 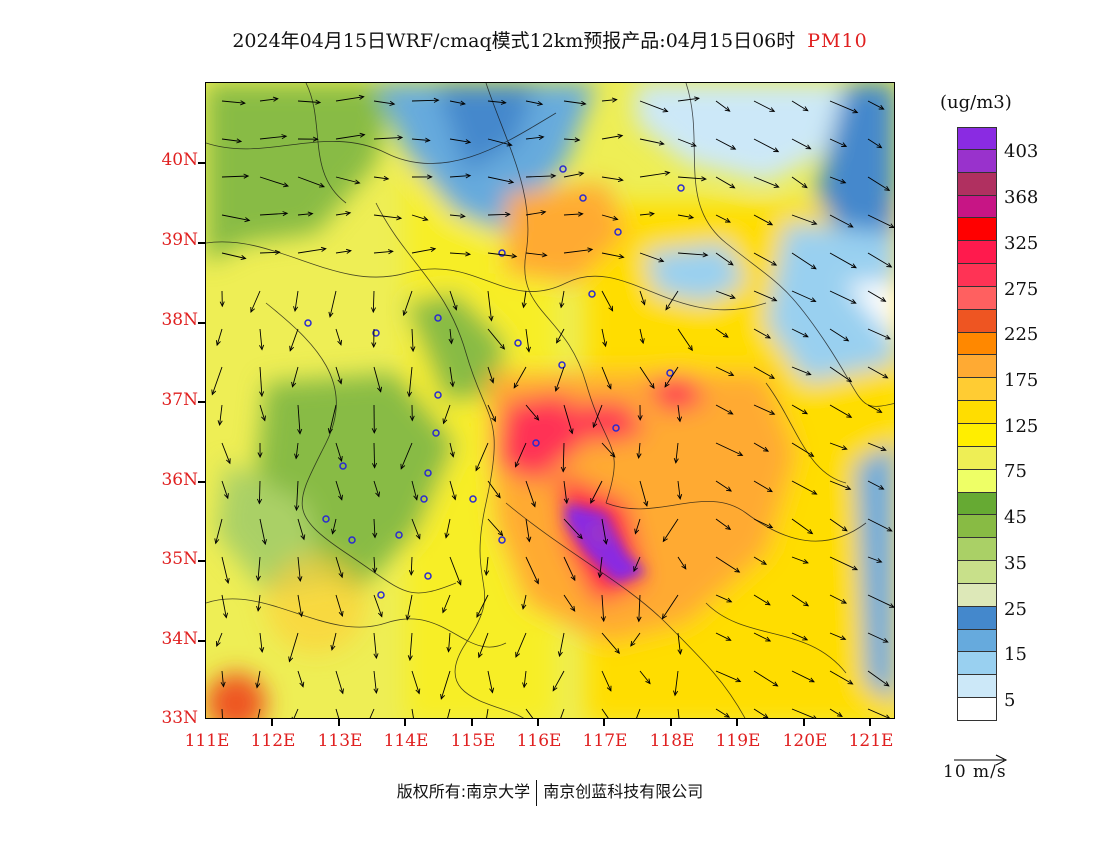 I want to click on copyright-footer: 版权所有:南京大学 南京创蓝科技有限公司, so click(x=550, y=792).